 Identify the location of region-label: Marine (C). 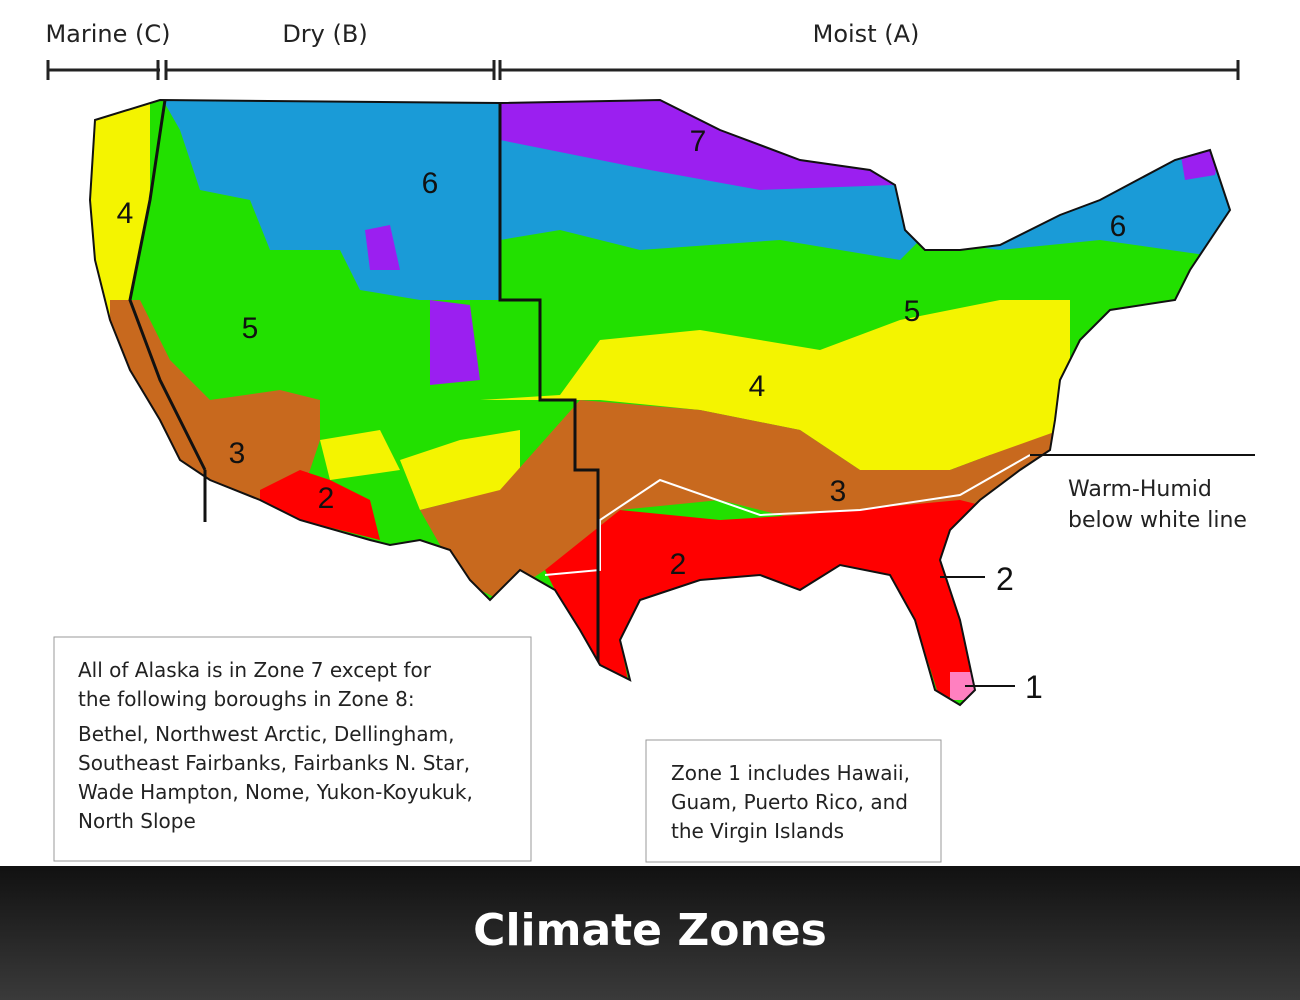
(107, 34).